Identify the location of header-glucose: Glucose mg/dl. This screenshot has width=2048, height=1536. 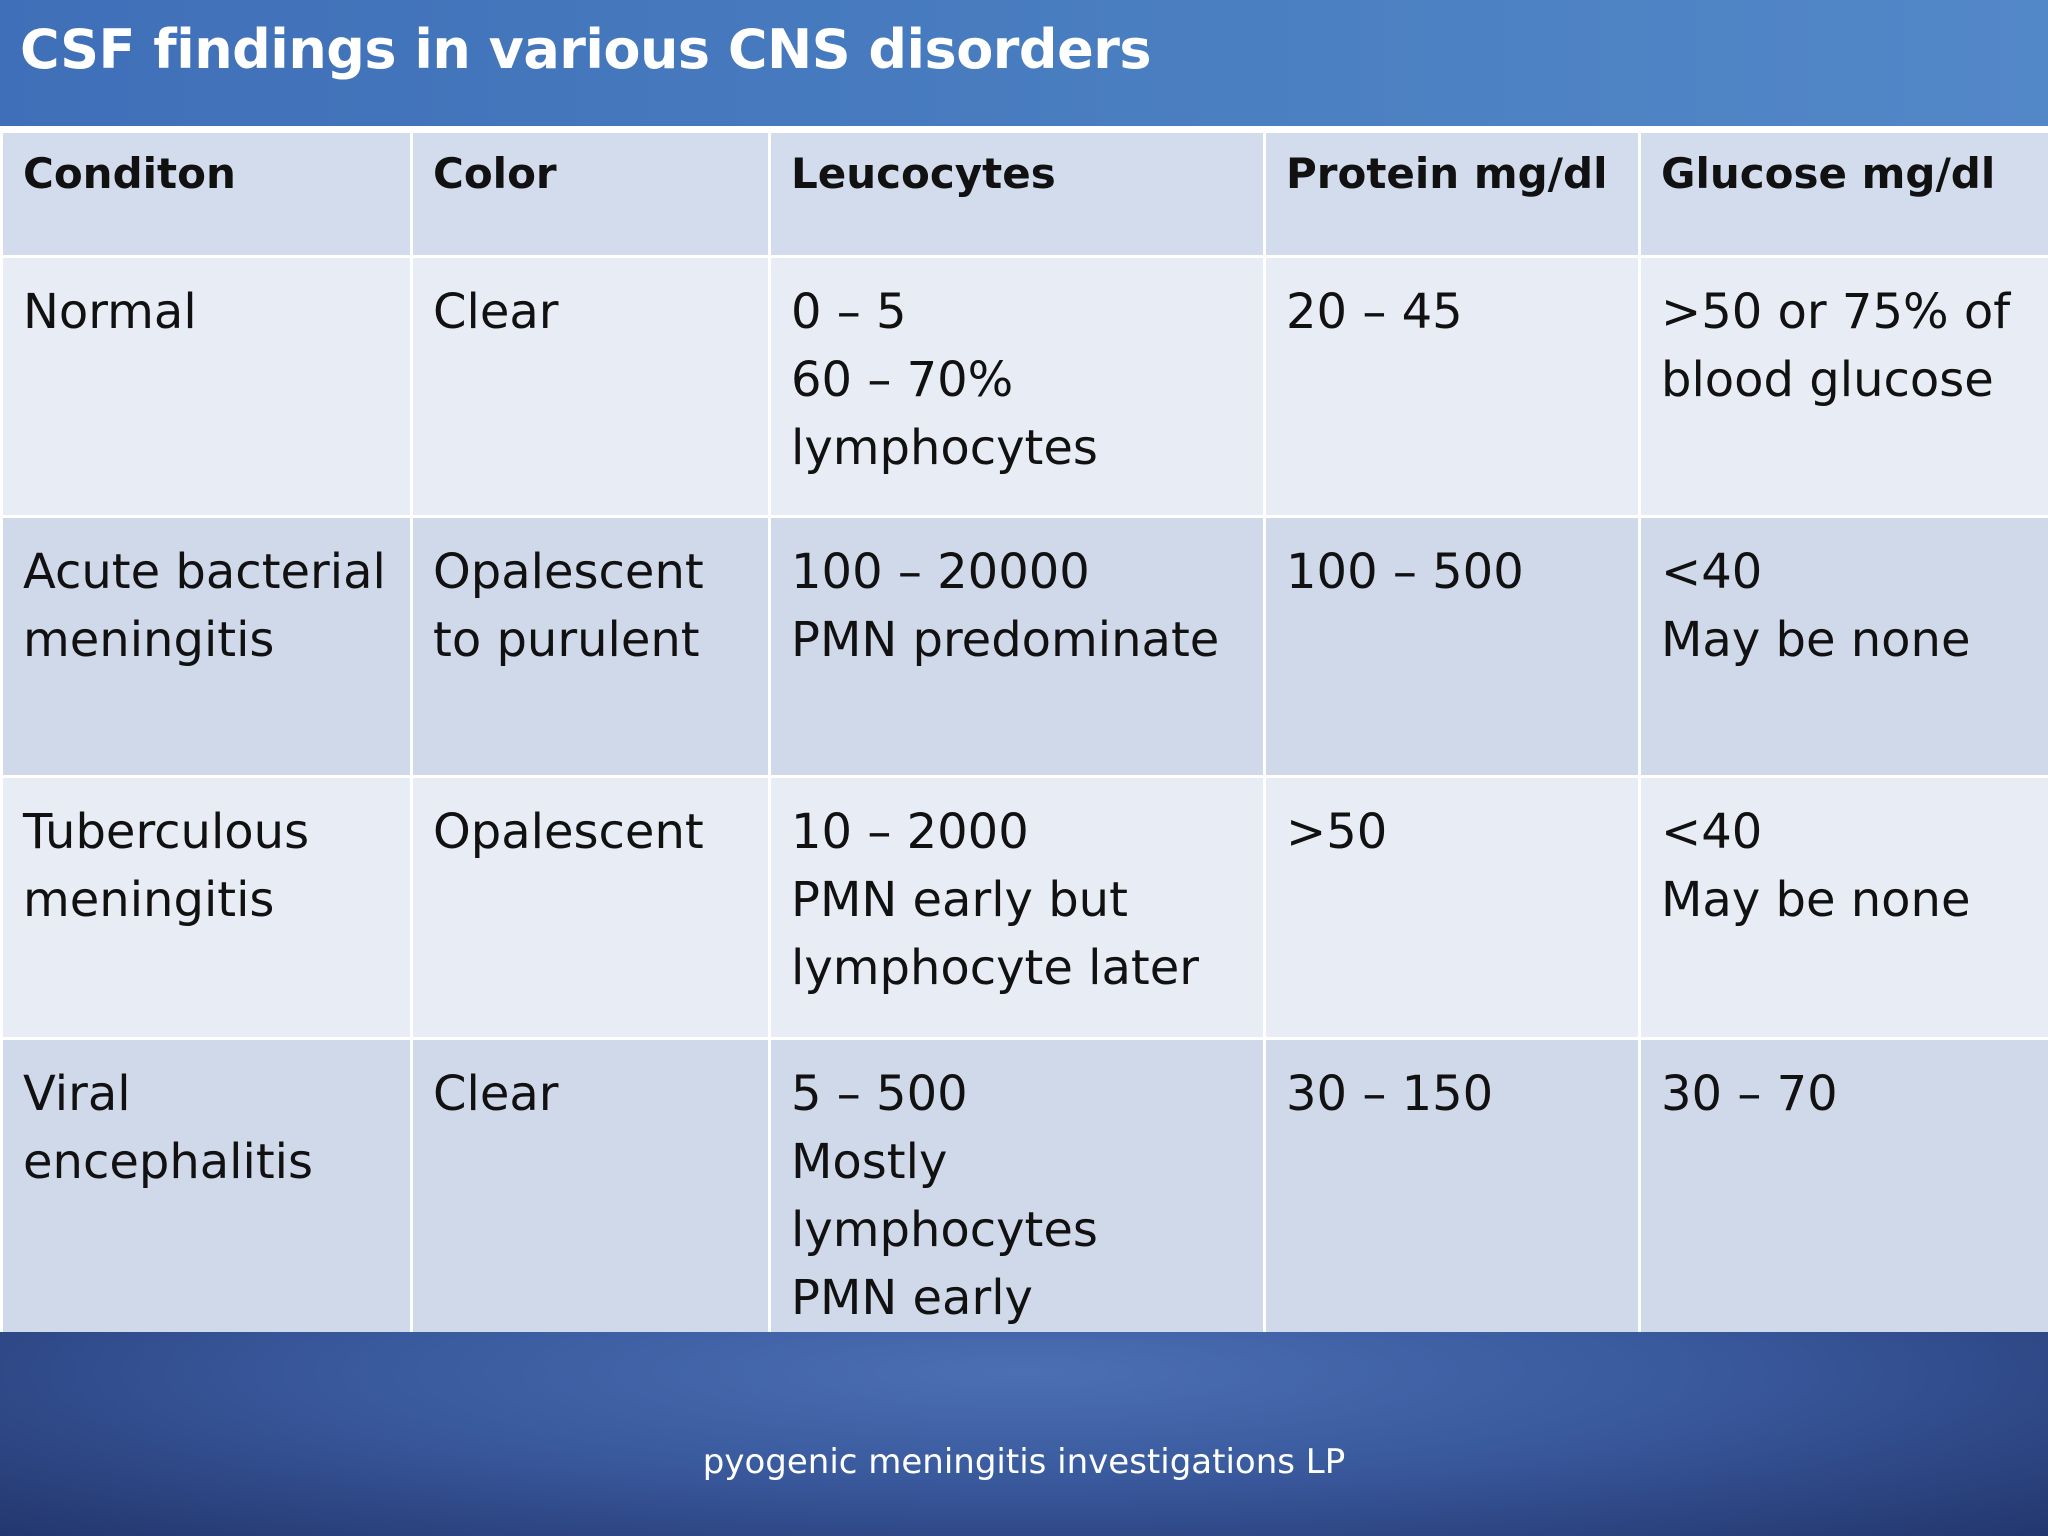
(1843, 194).